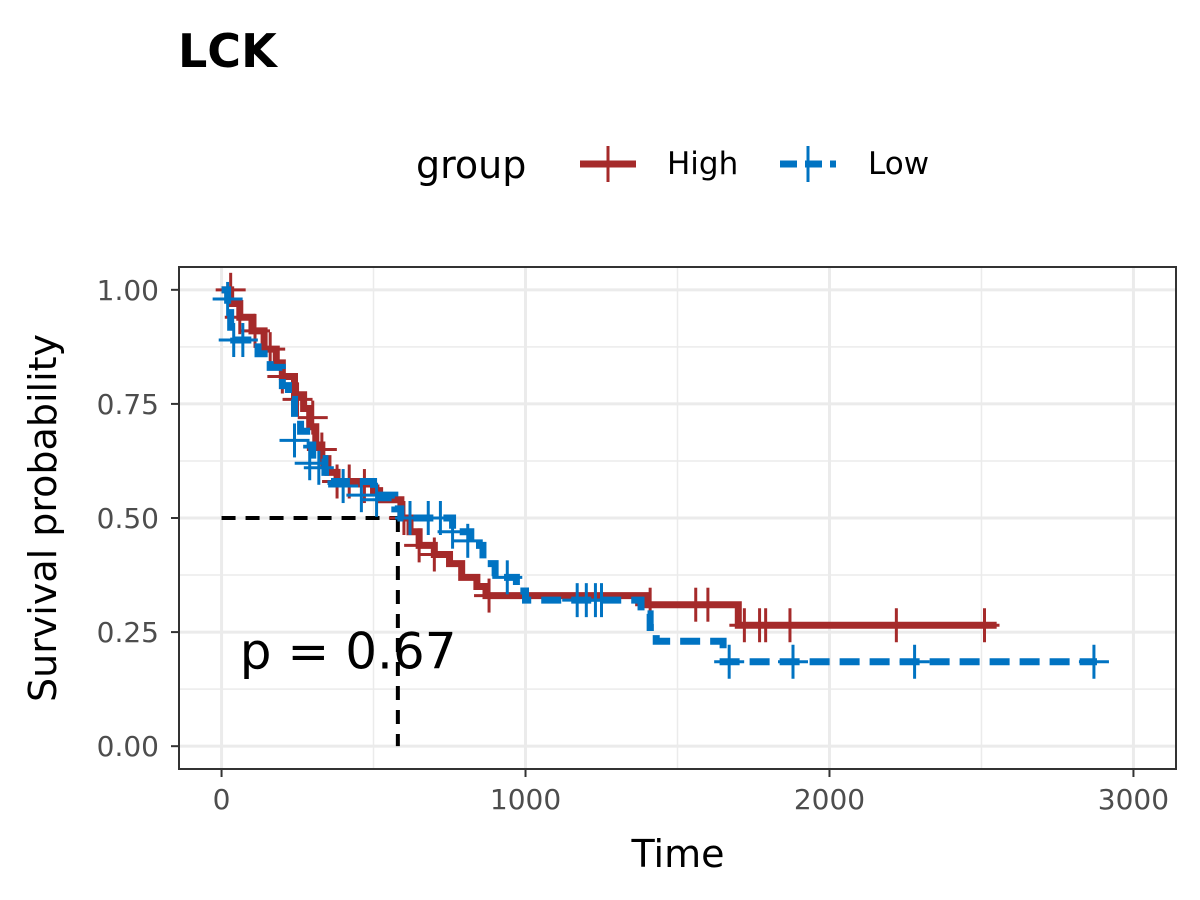 The width and height of the screenshot is (1200, 900). Describe the element at coordinates (43, 518) in the screenshot. I see `y-axis-label: Survival probability` at that location.